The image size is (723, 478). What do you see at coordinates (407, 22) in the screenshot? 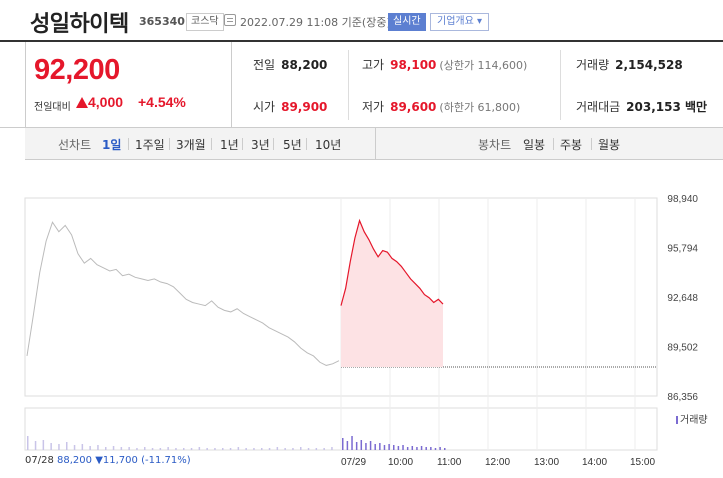
I see `realtime-button: 실시간` at bounding box center [407, 22].